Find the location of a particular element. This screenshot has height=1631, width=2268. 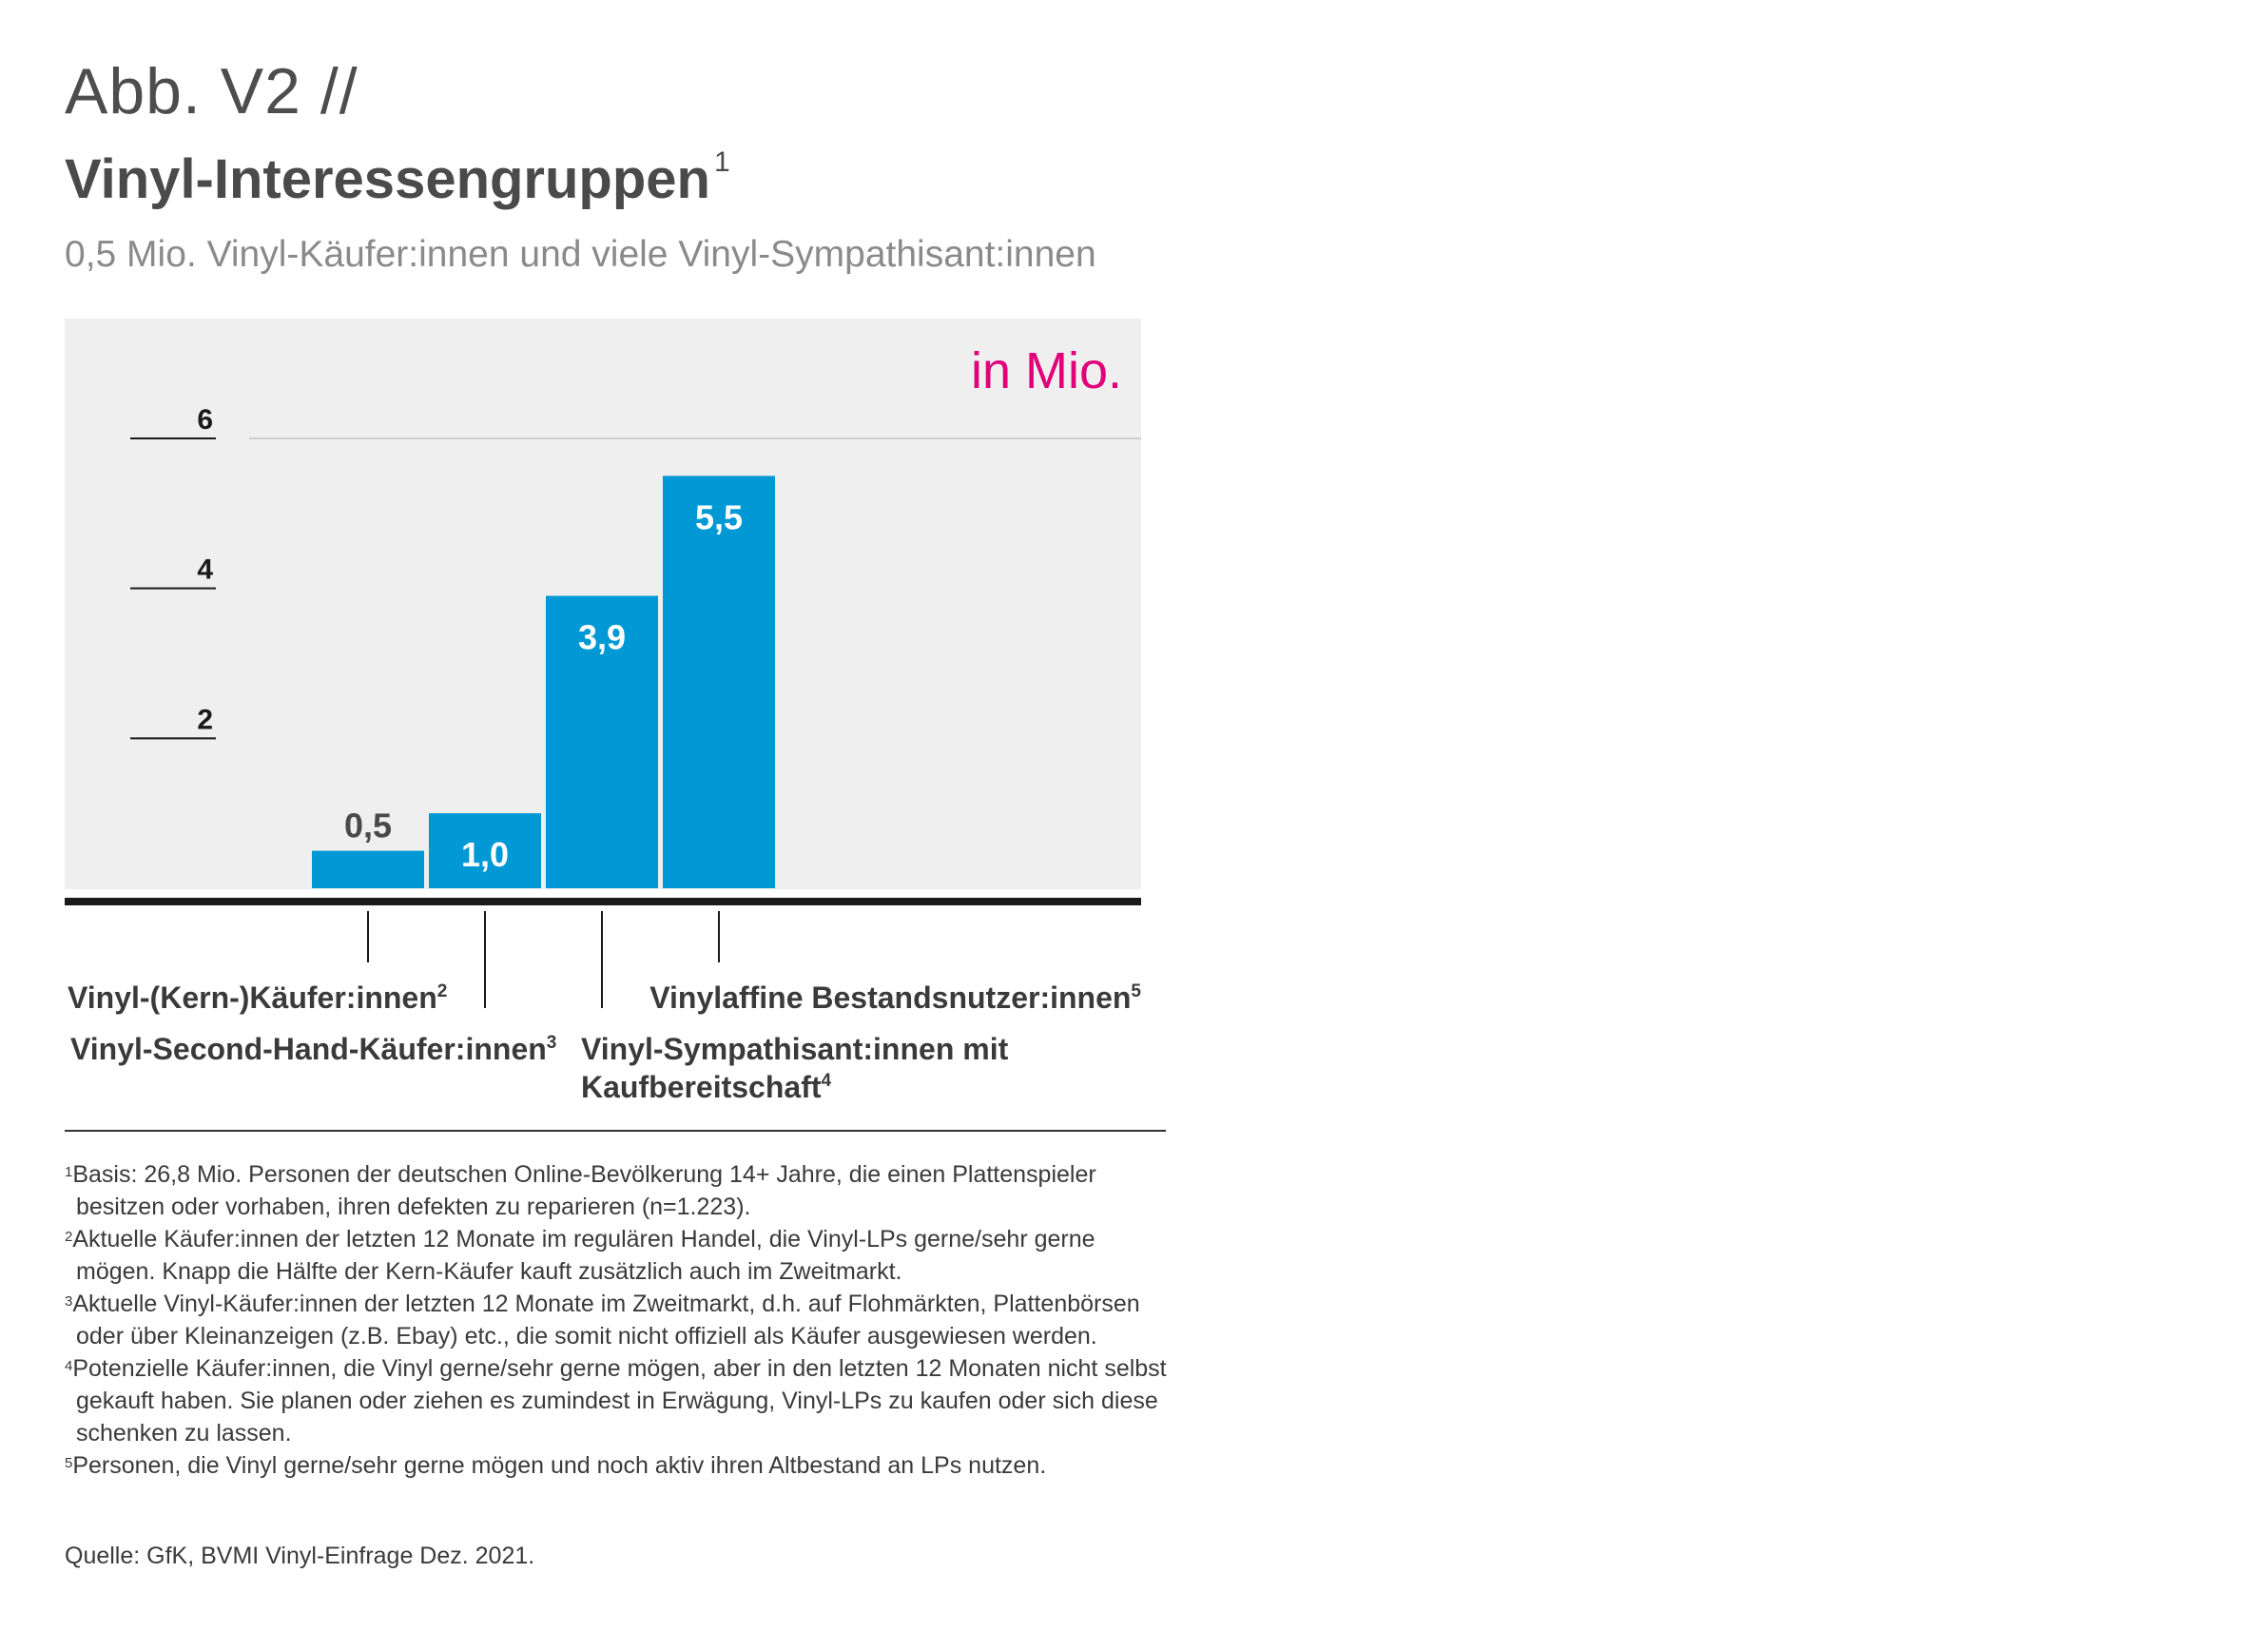

category-label: Vinylaffine Bestandsnutzer:innen5 is located at coordinates (895, 998).